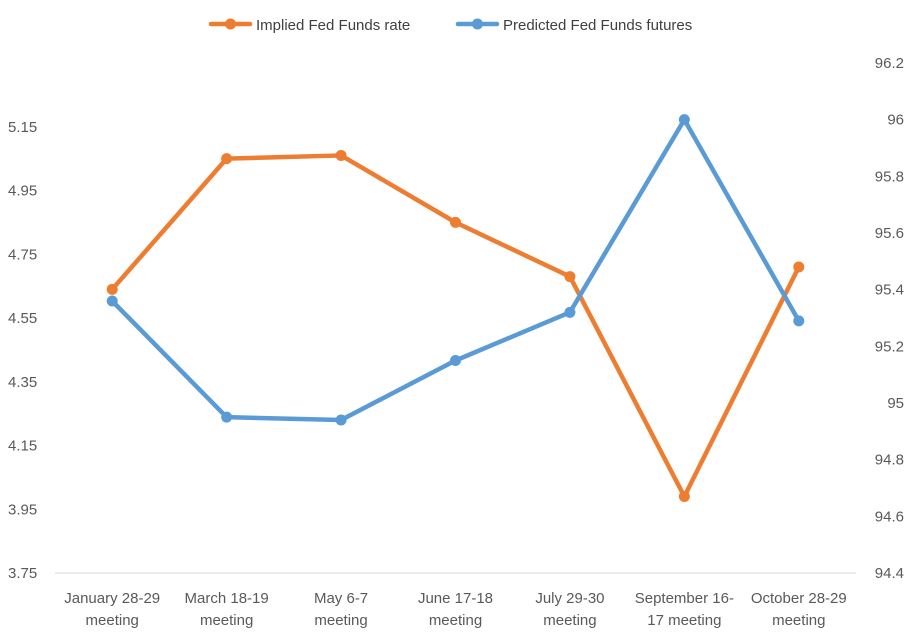  What do you see at coordinates (889, 176) in the screenshot?
I see `right-tick-label: 95.8` at bounding box center [889, 176].